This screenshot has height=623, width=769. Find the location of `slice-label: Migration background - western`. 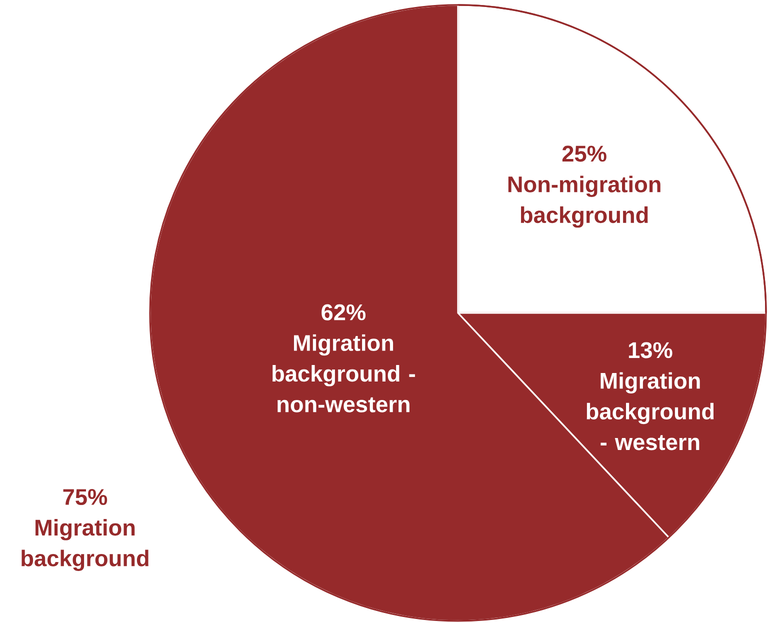

slice-label: Migration background - western is located at coordinates (650, 411).